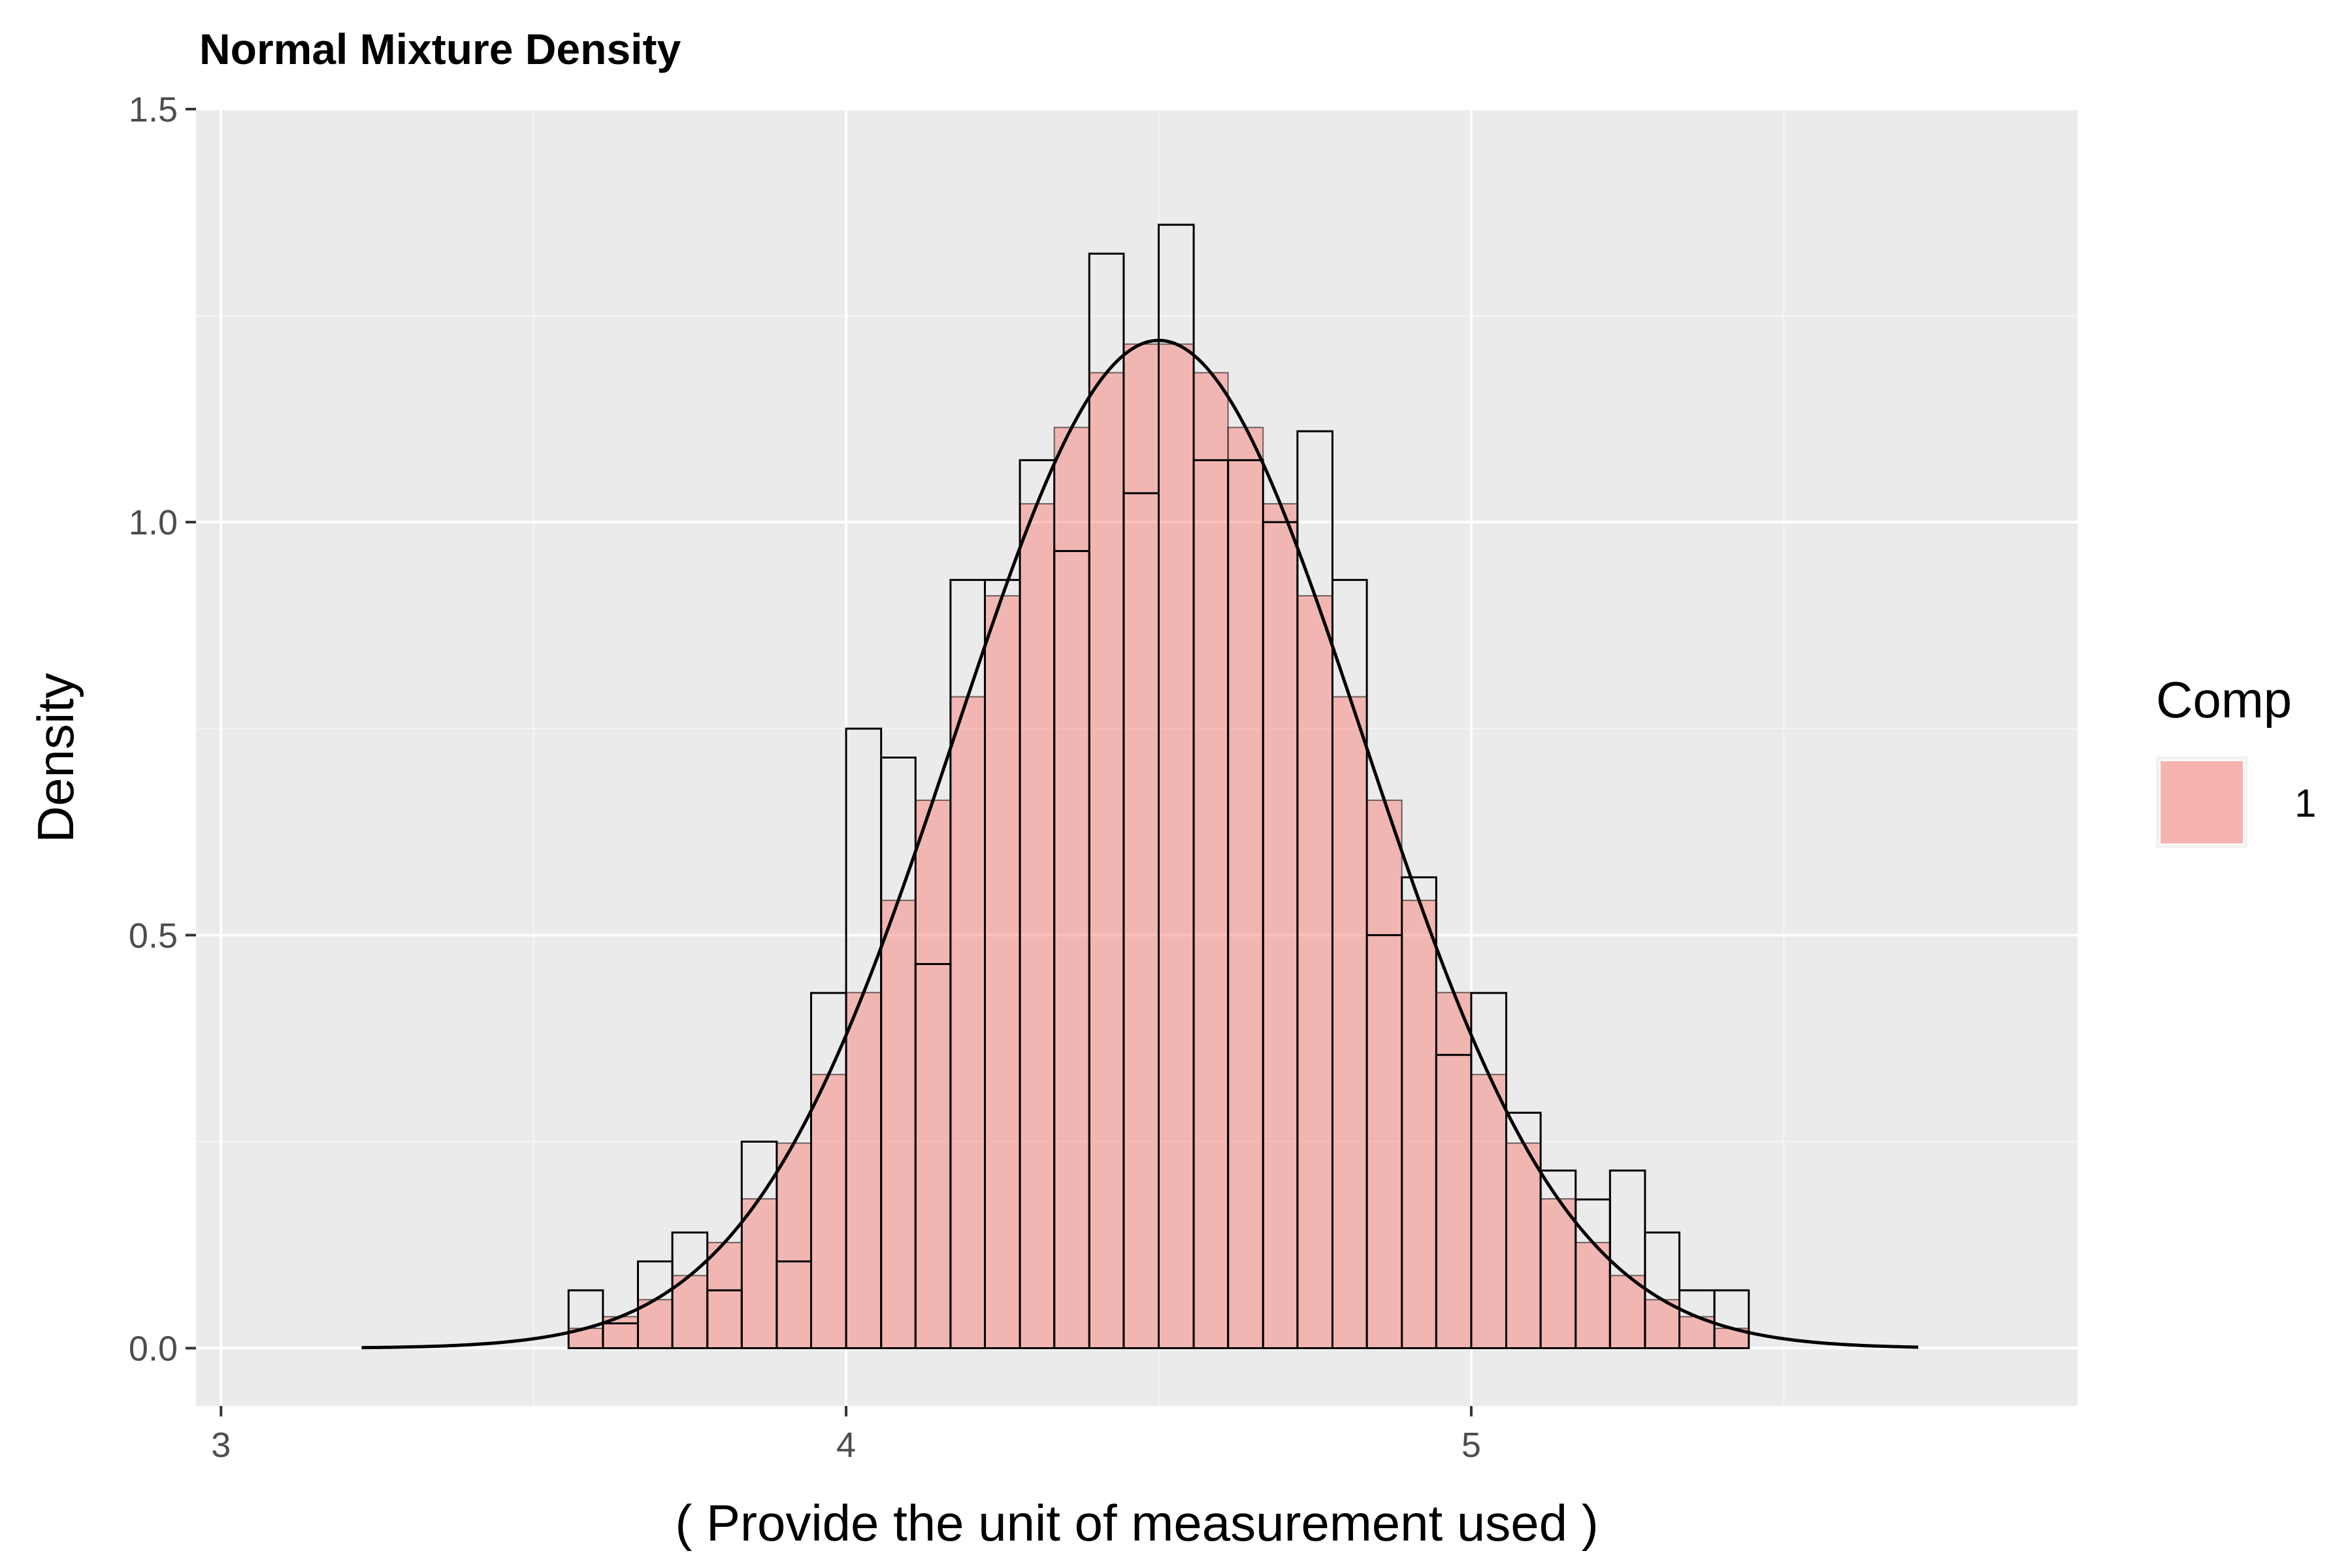  I want to click on x-tick-label: 3, so click(221, 1445).